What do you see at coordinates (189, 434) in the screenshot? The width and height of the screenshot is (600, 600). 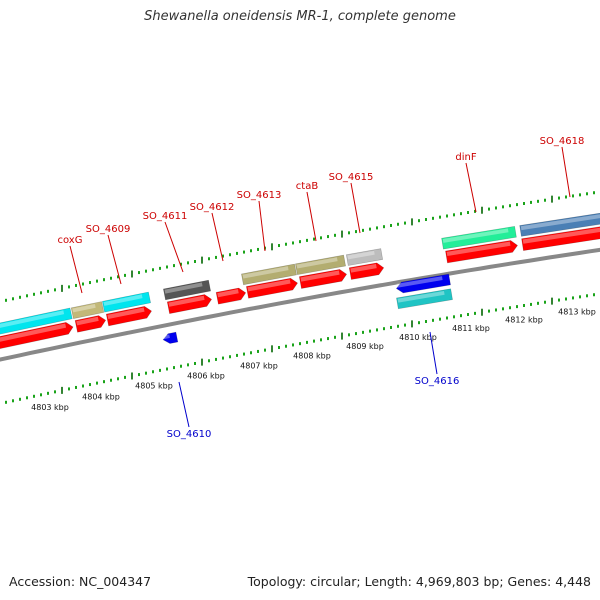 I see `gene-label: SO_4610` at bounding box center [189, 434].